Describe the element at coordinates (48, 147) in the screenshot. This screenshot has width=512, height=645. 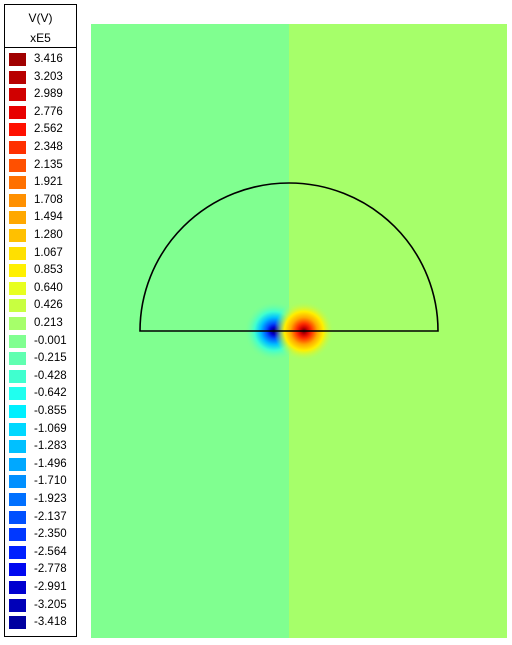
I see `legend-label: 2.348` at that location.